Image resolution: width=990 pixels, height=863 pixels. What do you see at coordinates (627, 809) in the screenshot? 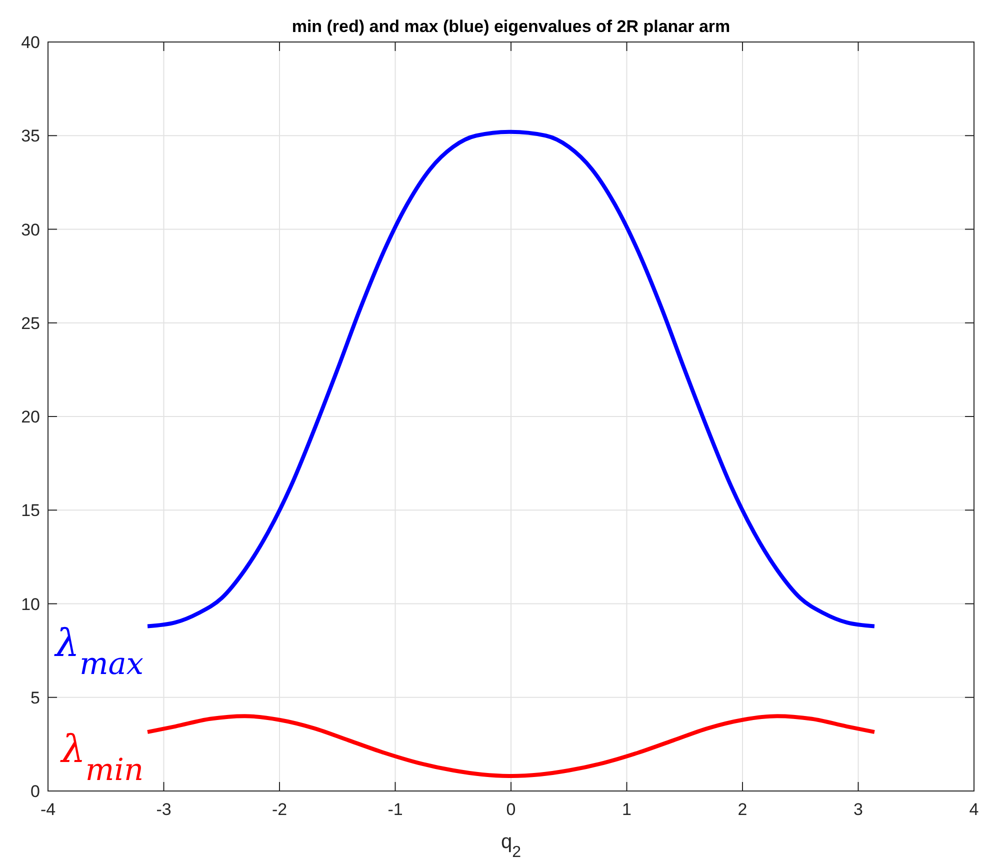
I see `x-tick-label: 1` at bounding box center [627, 809].